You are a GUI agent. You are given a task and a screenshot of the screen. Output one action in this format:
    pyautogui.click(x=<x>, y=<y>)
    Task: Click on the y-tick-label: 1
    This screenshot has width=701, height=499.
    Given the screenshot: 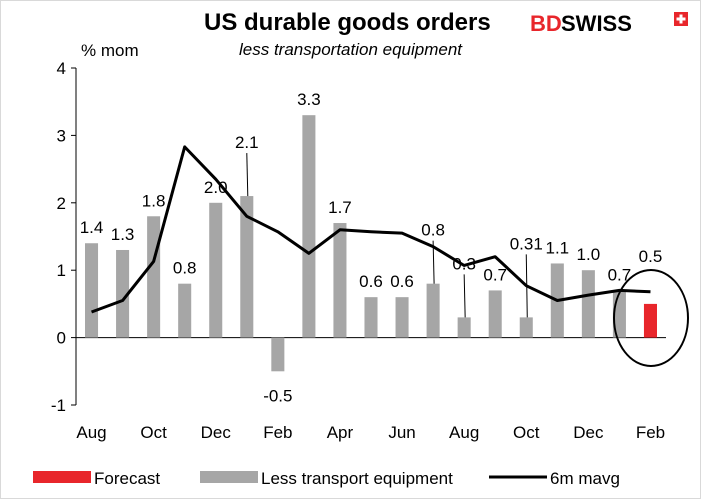 What is the action you would take?
    pyautogui.click(x=61, y=270)
    